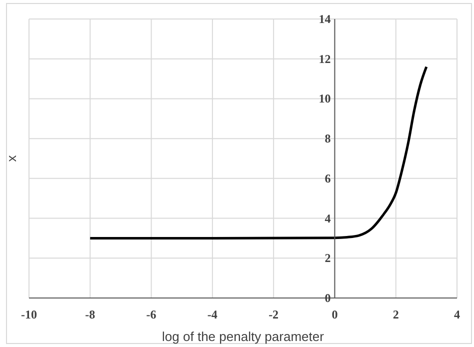 Image resolution: width=474 pixels, height=347 pixels. Describe the element at coordinates (273, 315) in the screenshot. I see `x-tick-label: -2` at that location.